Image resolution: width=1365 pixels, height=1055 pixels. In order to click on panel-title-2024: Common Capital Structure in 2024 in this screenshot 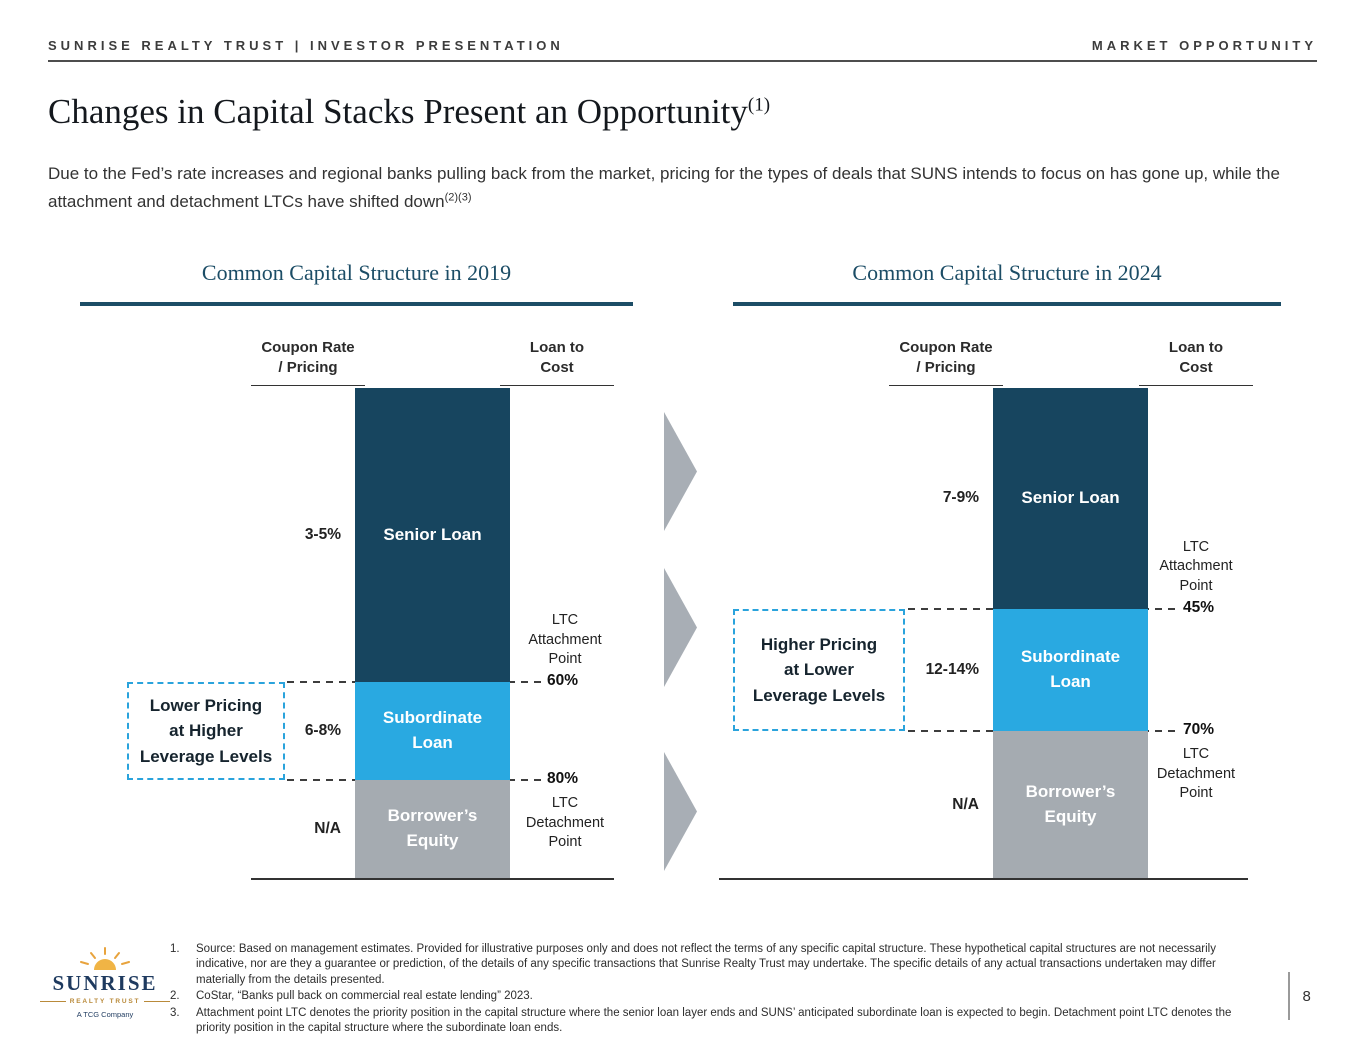, I will do `click(1007, 272)`.